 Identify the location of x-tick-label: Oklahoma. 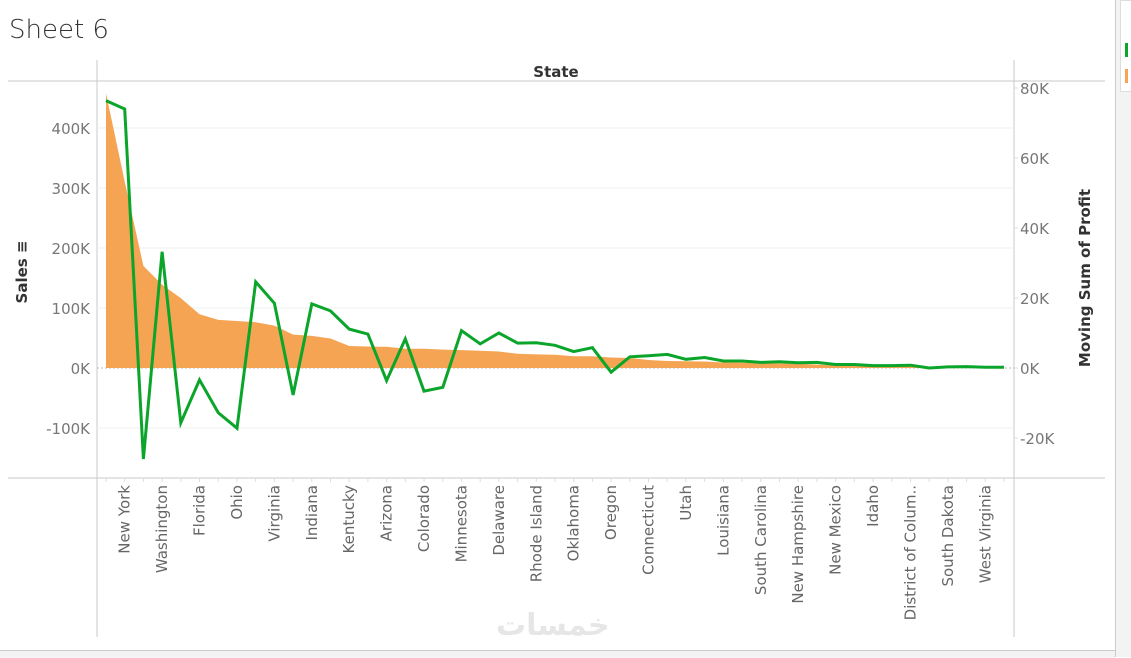
(574, 523).